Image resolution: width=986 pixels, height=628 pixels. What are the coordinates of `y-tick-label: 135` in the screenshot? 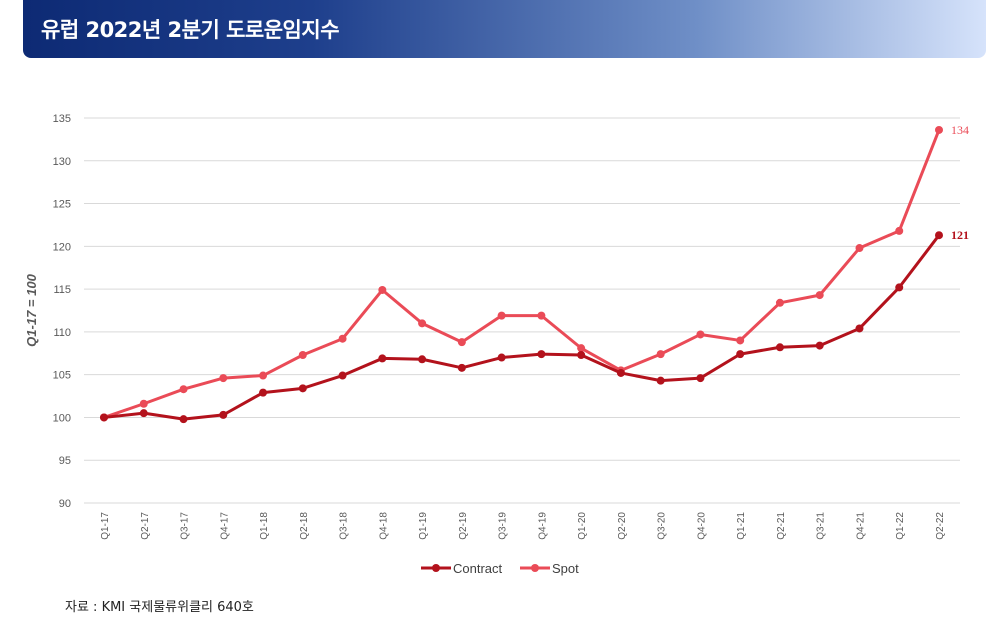 It's located at (62, 119).